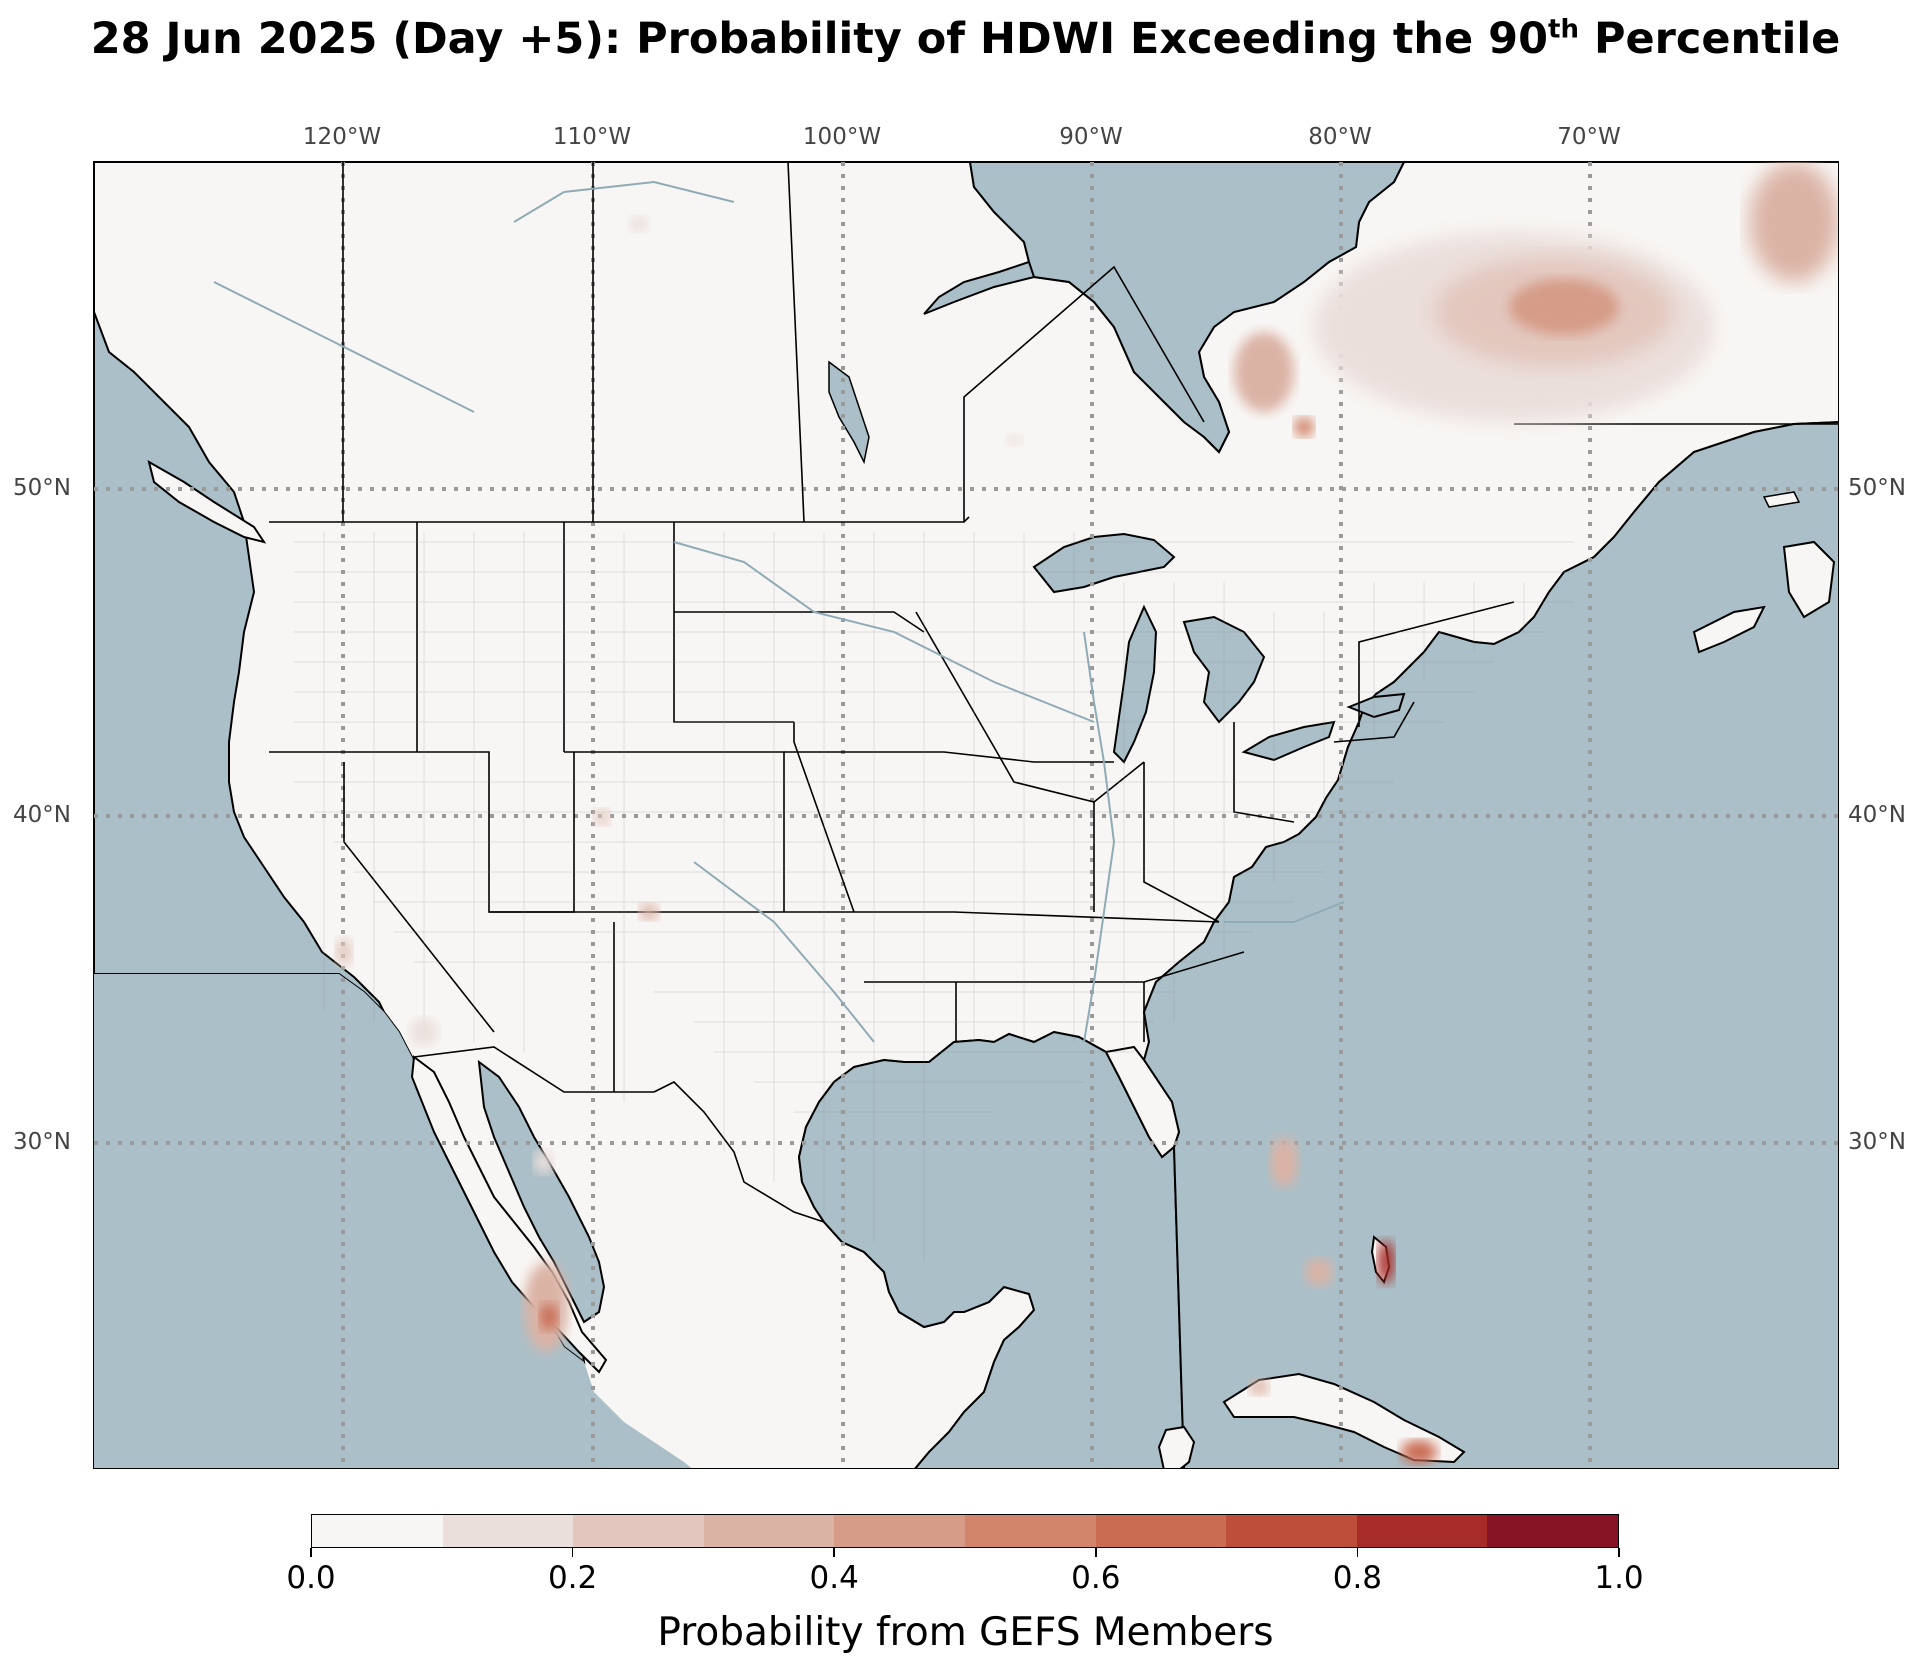 The width and height of the screenshot is (1931, 1668). Describe the element at coordinates (344, 952) in the screenshot. I see `prob-area-california` at that location.